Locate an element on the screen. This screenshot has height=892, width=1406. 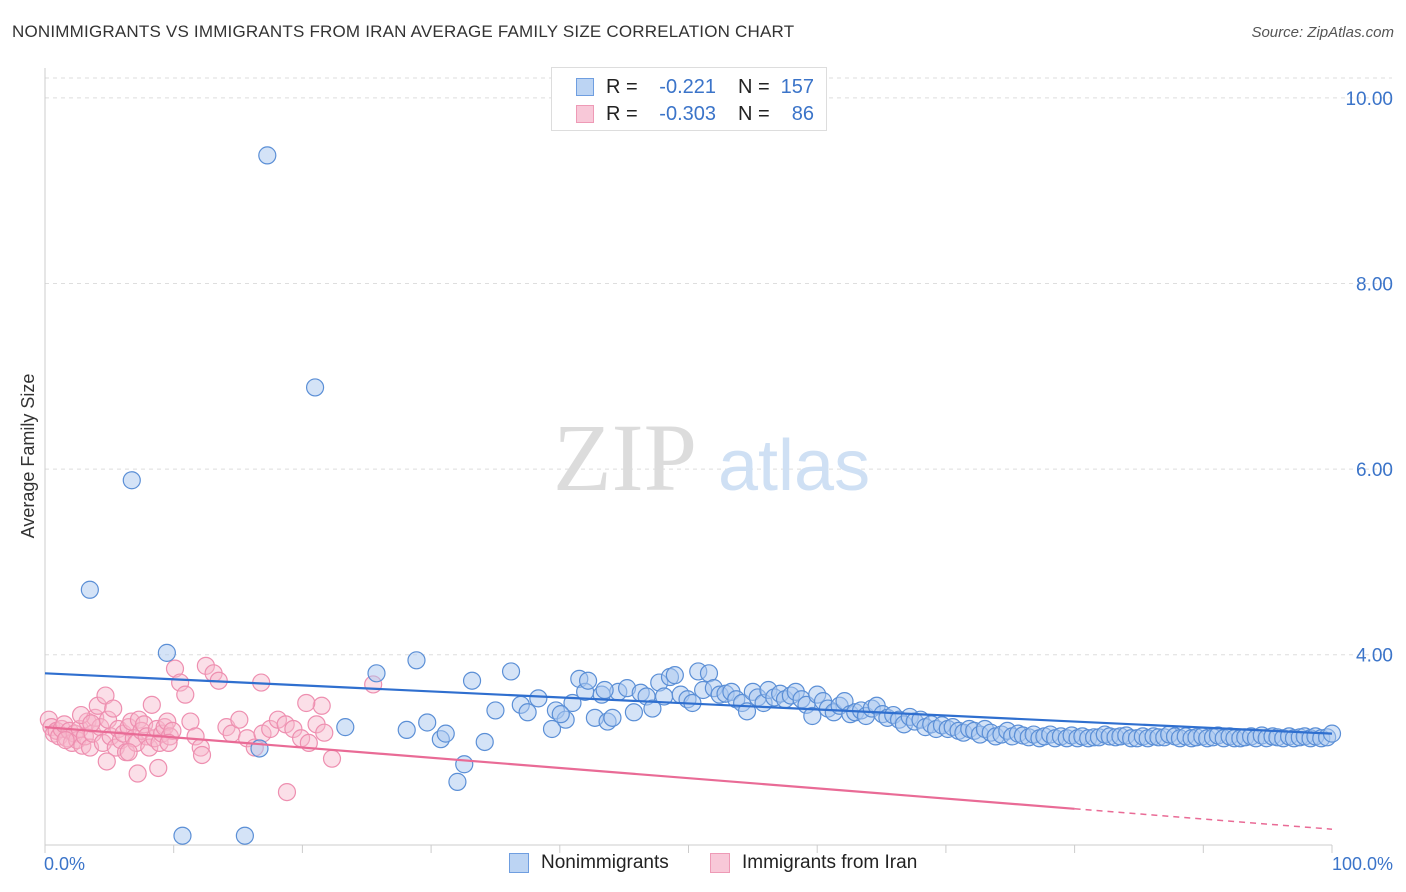
legend-n-value: 86 is located at coordinates (802, 113).